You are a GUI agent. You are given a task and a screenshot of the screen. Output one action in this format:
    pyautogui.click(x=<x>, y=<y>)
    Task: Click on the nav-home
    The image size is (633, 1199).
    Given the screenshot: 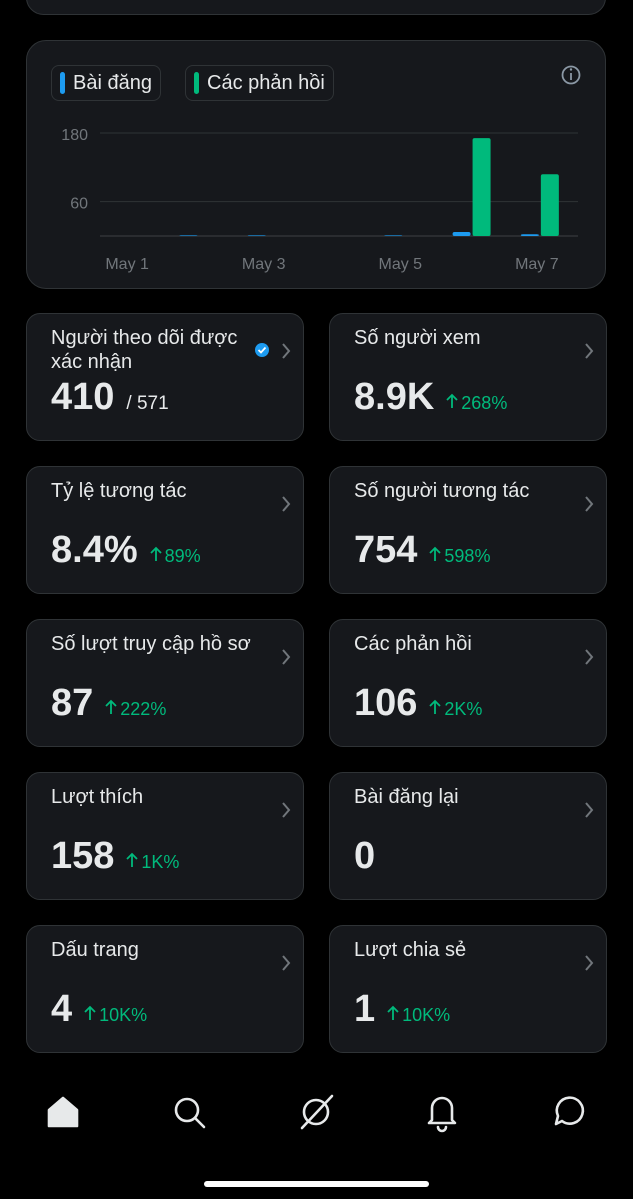 What is the action you would take?
    pyautogui.click(x=63, y=1112)
    